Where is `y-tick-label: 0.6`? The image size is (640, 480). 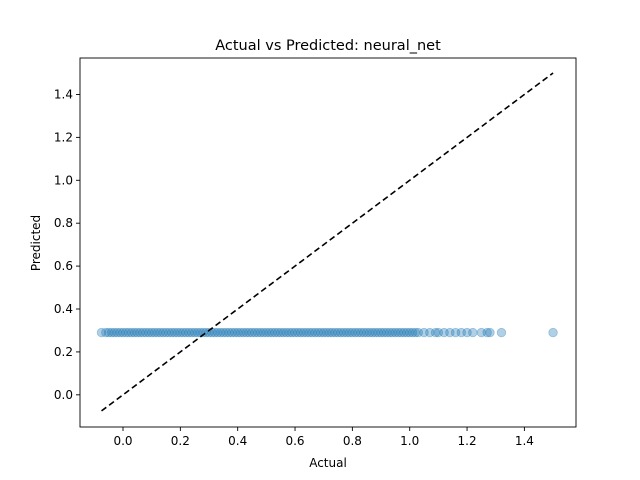
y-tick-label: 0.6 is located at coordinates (63, 266).